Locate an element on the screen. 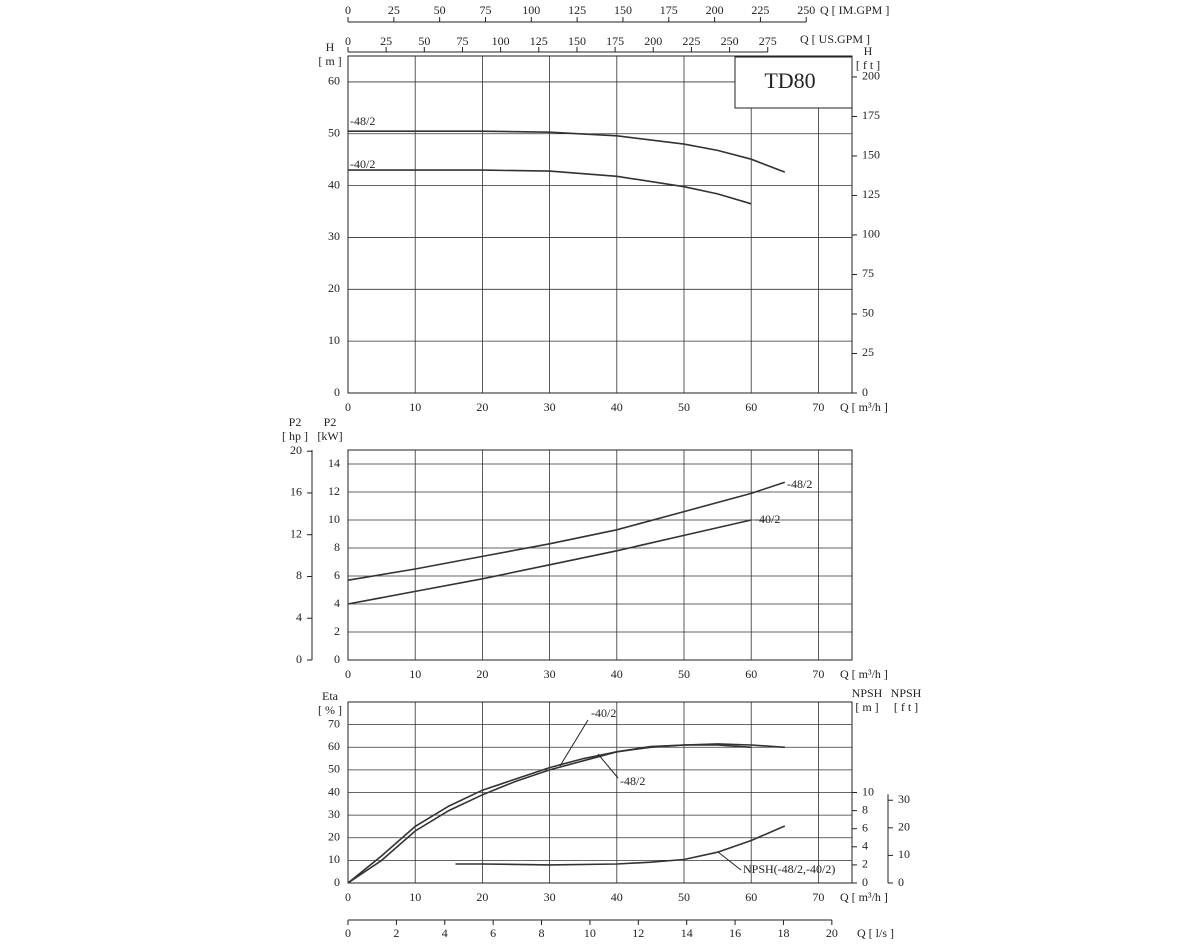 This screenshot has width=1200, height=950. y-tick-label: 40 is located at coordinates (334, 184).